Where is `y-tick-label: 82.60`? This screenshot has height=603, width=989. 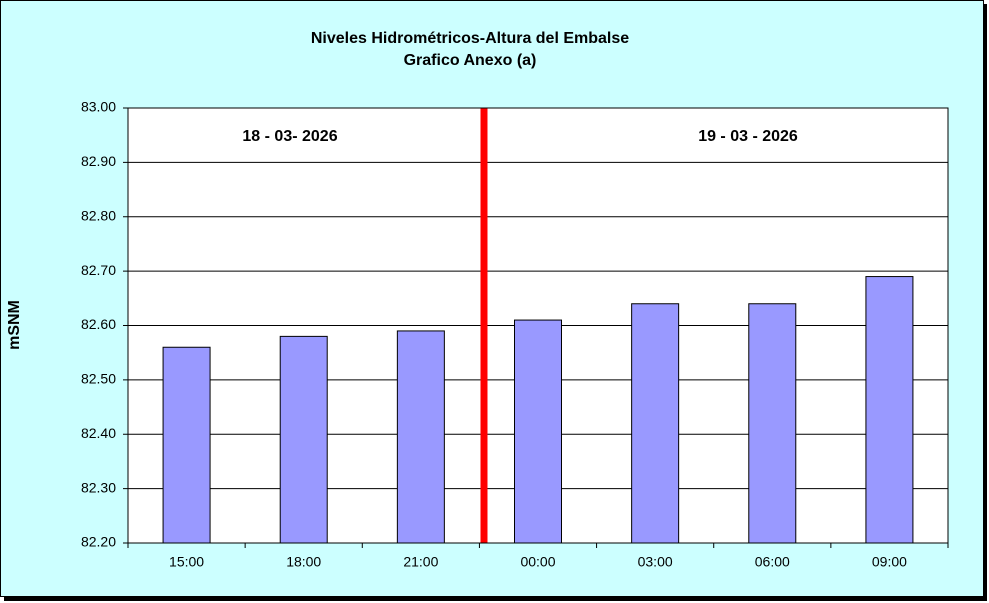
y-tick-label: 82.60 is located at coordinates (98, 324).